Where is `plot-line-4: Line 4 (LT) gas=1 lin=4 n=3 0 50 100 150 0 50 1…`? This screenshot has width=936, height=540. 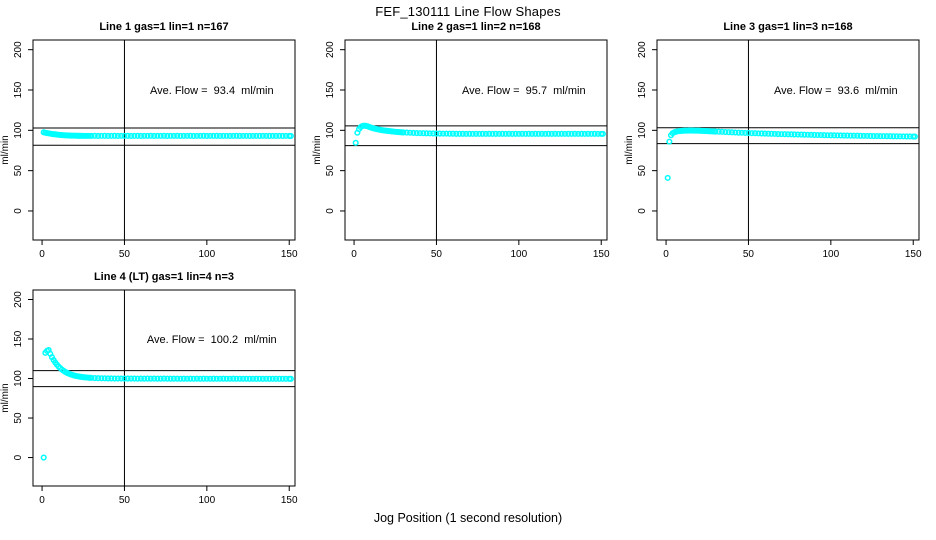
plot-line-4: Line 4 (LT) gas=1 lin=4 n=3 0 50 100 150 0 50 1… is located at coordinates (149, 388).